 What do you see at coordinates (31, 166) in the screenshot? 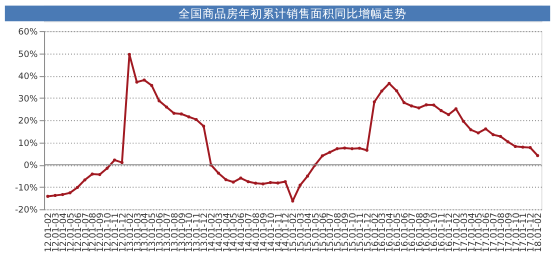
I see `y-tick-label: 0%` at bounding box center [31, 166].